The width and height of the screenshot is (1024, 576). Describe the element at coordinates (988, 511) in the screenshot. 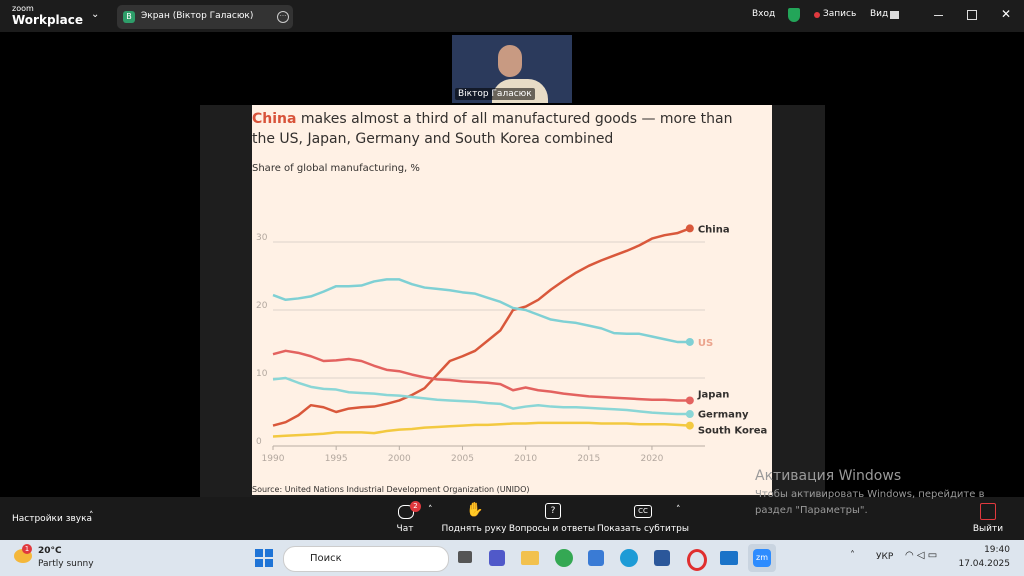

I see `leave-icon` at that location.